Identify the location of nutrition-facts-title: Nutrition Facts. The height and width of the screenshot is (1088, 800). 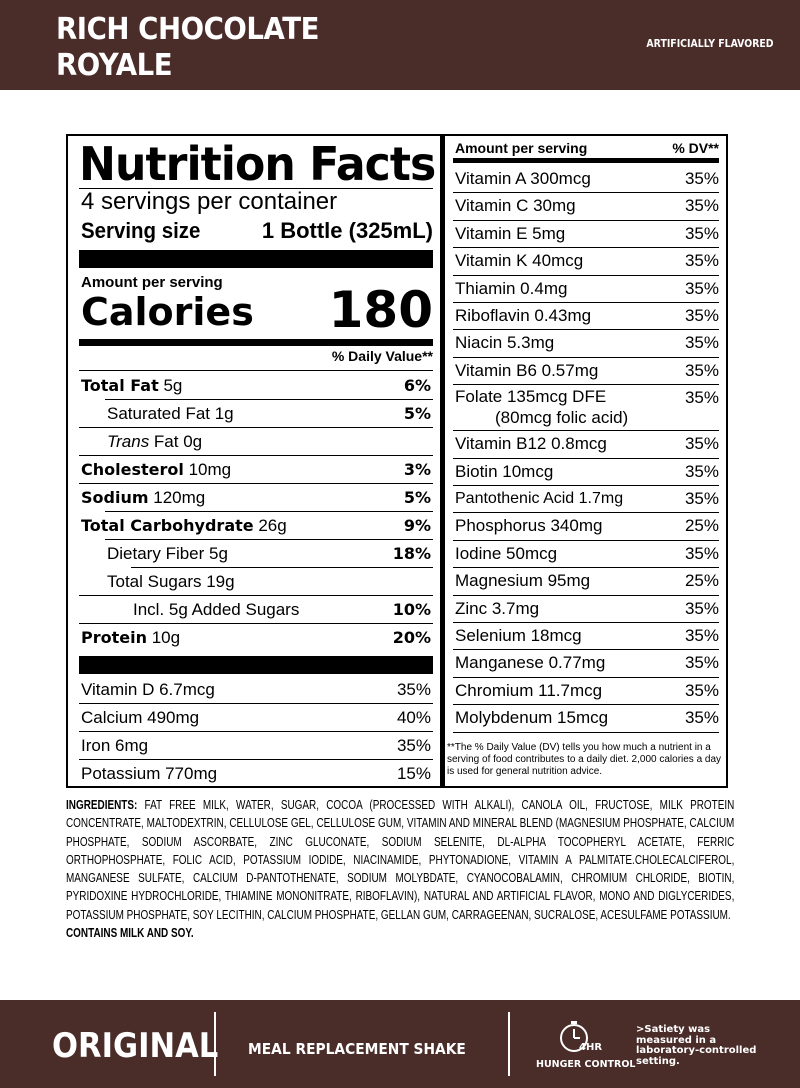
(257, 164).